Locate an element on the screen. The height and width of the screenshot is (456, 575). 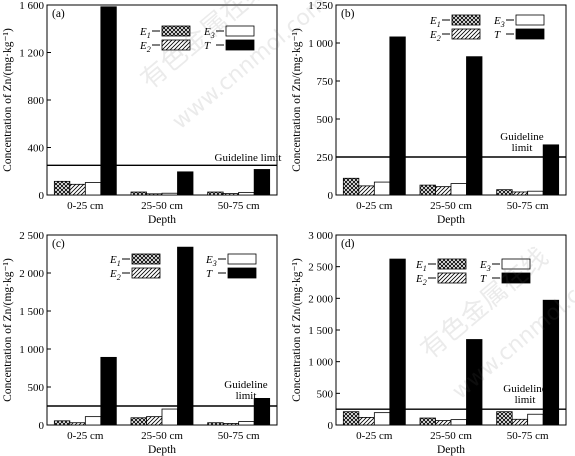
y-tick-label: 1 600 is located at coordinates (31, 6).